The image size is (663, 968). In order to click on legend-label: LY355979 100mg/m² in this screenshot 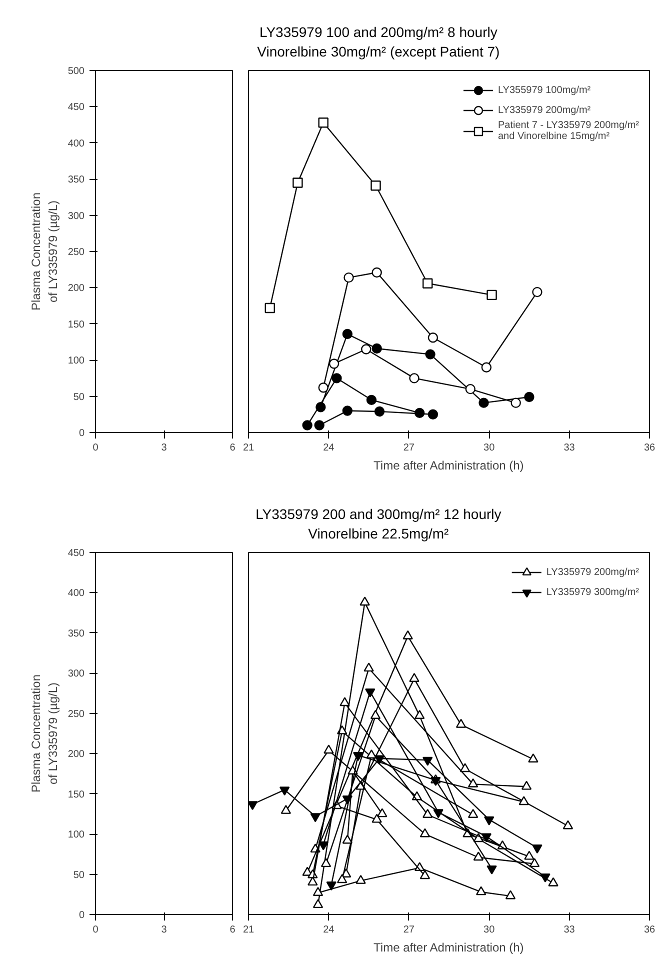, I will do `click(544, 90)`.